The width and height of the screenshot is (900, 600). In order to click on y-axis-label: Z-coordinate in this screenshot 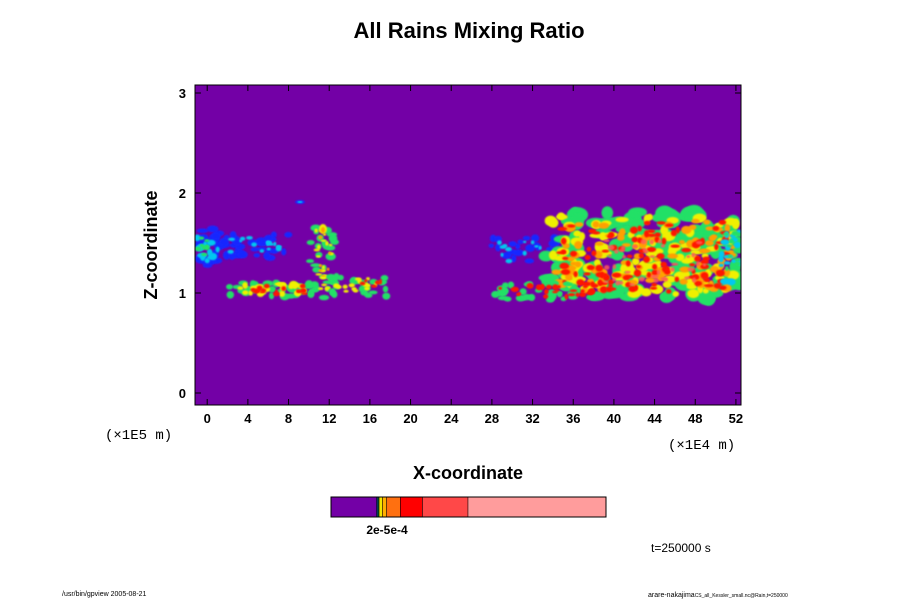, I will do `click(151, 244)`.